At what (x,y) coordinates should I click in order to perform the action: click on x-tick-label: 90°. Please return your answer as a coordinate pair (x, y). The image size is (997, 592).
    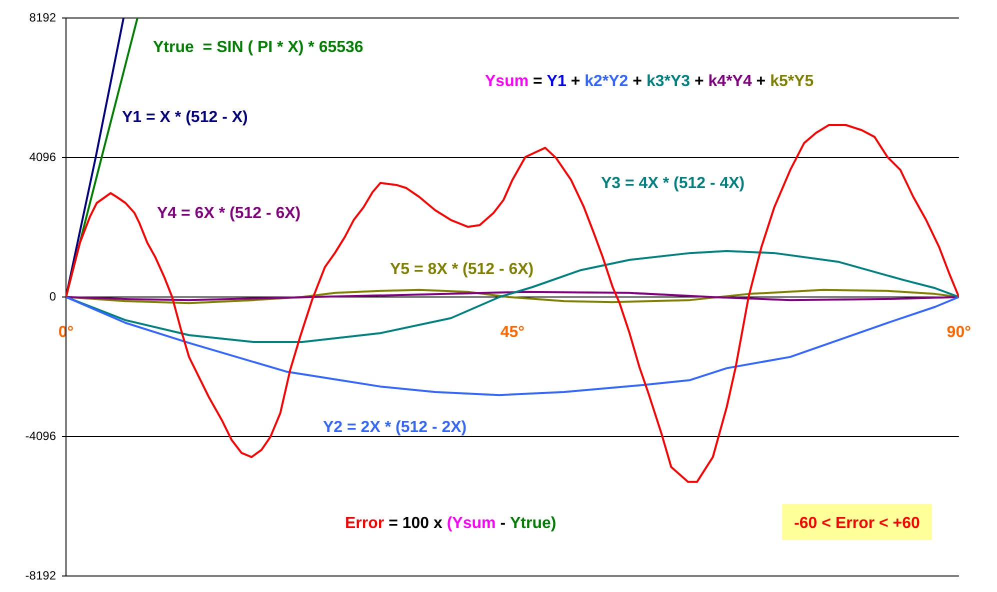
    Looking at the image, I should click on (959, 333).